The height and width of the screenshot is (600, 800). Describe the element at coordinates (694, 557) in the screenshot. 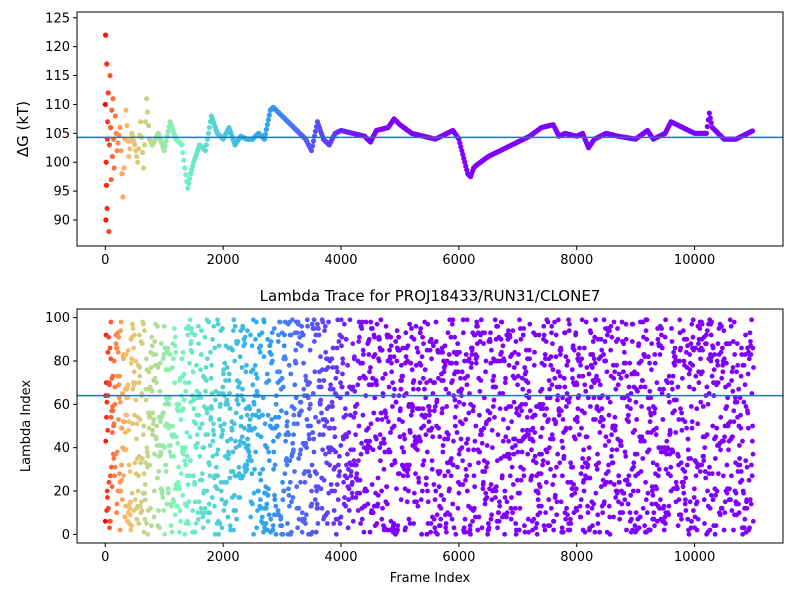

I see `lambda-x-tick-label: 10000` at that location.